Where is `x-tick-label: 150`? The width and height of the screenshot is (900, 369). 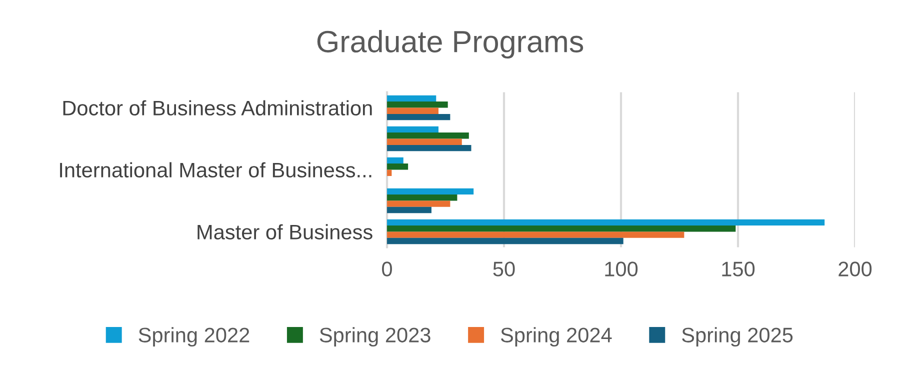
x-tick-label: 150 is located at coordinates (738, 269).